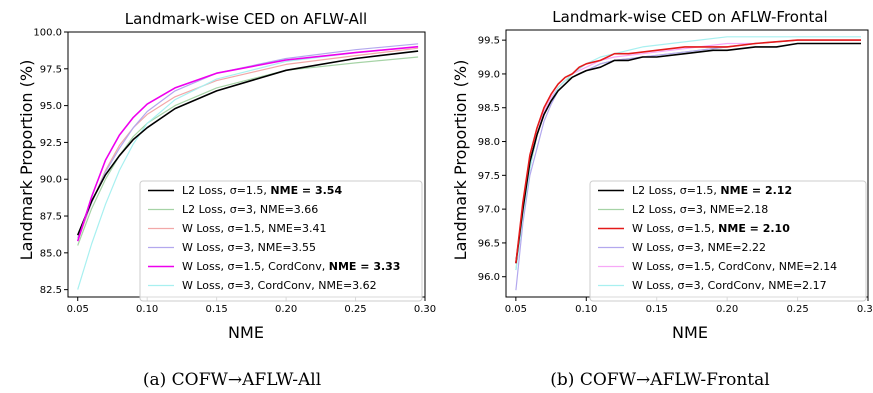  What do you see at coordinates (306, 190) in the screenshot?
I see `legend-label-bold: NME = 3.54` at bounding box center [306, 190].